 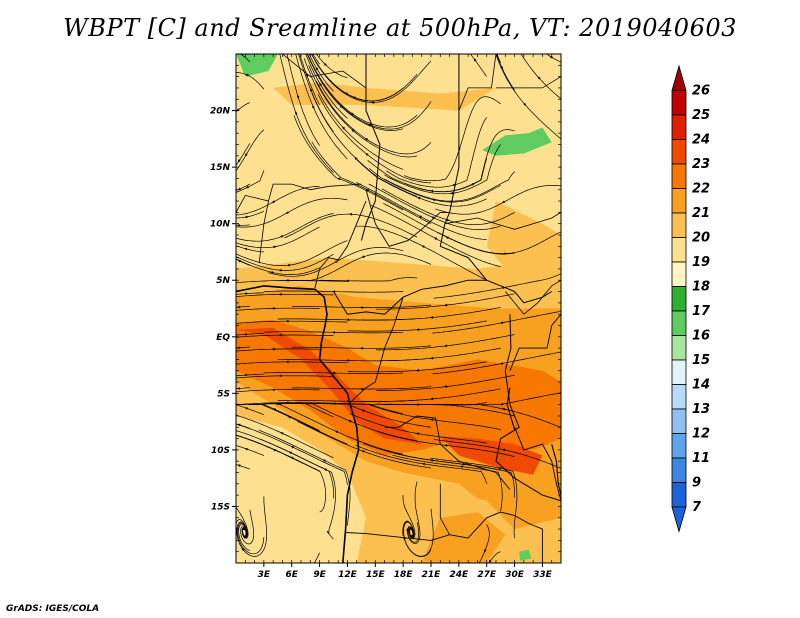 I want to click on shade-yellow-southwest, so click(x=301, y=489).